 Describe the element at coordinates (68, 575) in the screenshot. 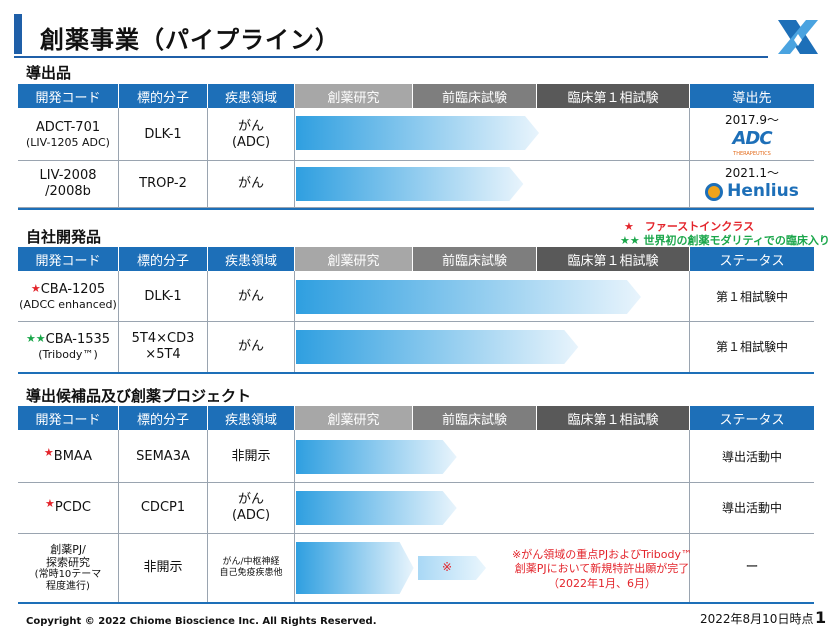

I see `code-sub-label-2: (常時10テーマ` at that location.